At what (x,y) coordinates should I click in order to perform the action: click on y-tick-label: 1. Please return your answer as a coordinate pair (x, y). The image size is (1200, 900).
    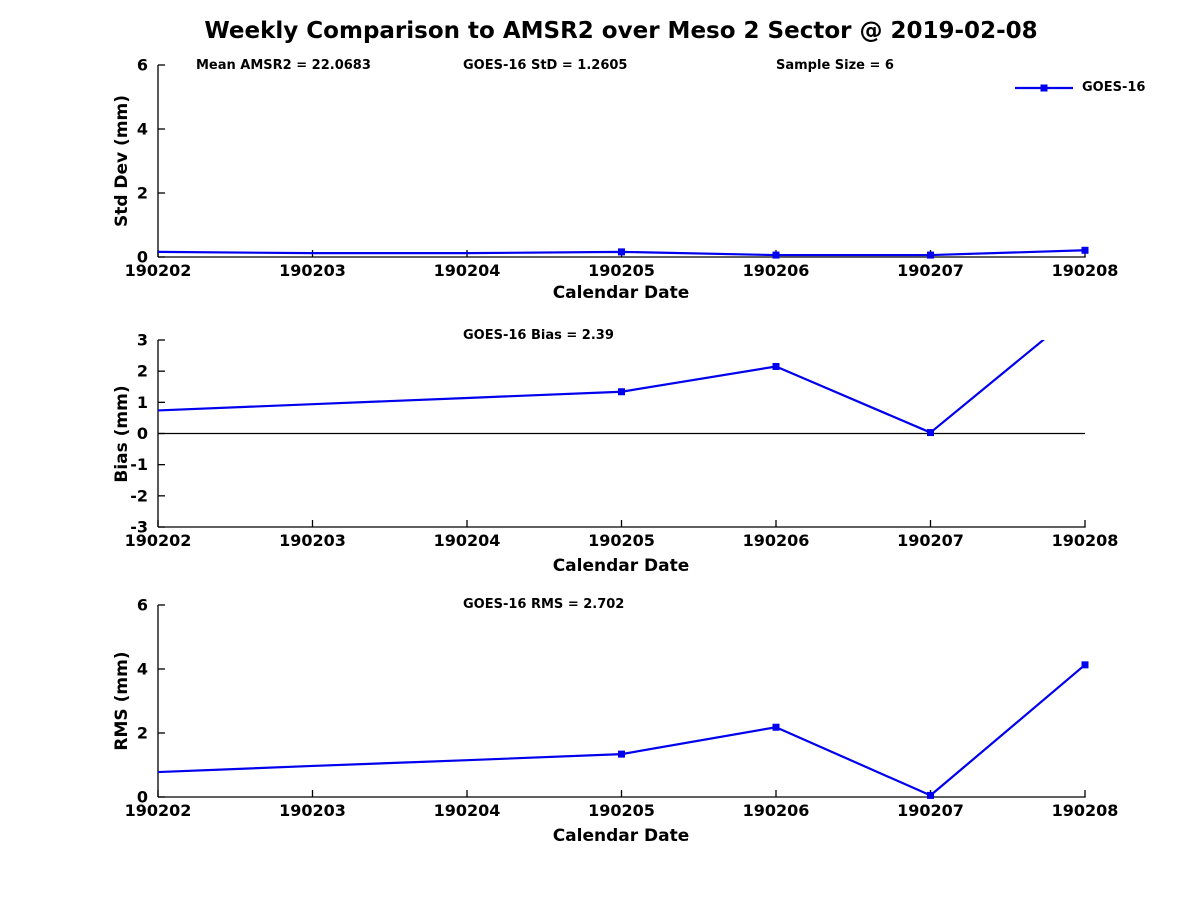
    Looking at the image, I should click on (142, 402).